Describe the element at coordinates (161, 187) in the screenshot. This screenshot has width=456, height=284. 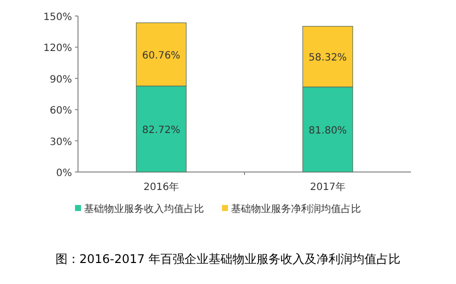
I see `x-tick-label: 2016年` at that location.